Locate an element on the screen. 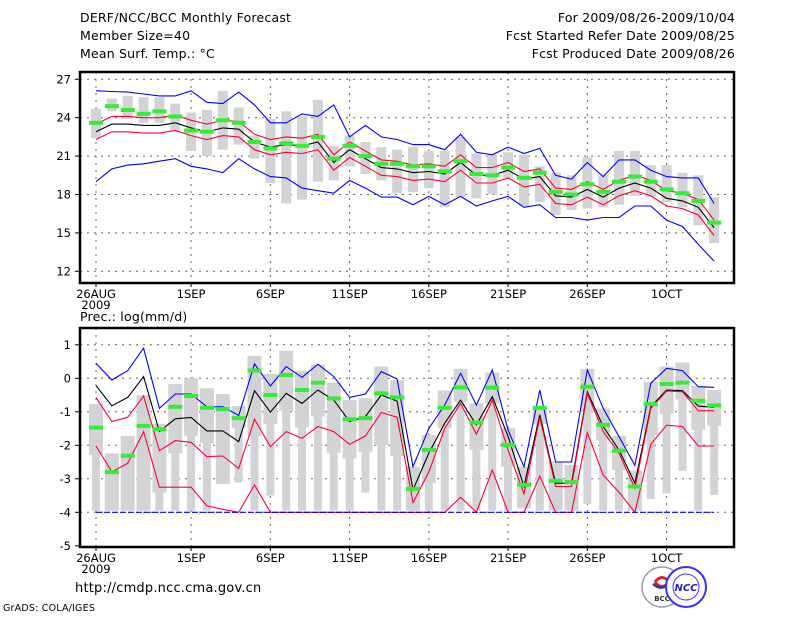  x-tick-label: 1OCT is located at coordinates (667, 294).